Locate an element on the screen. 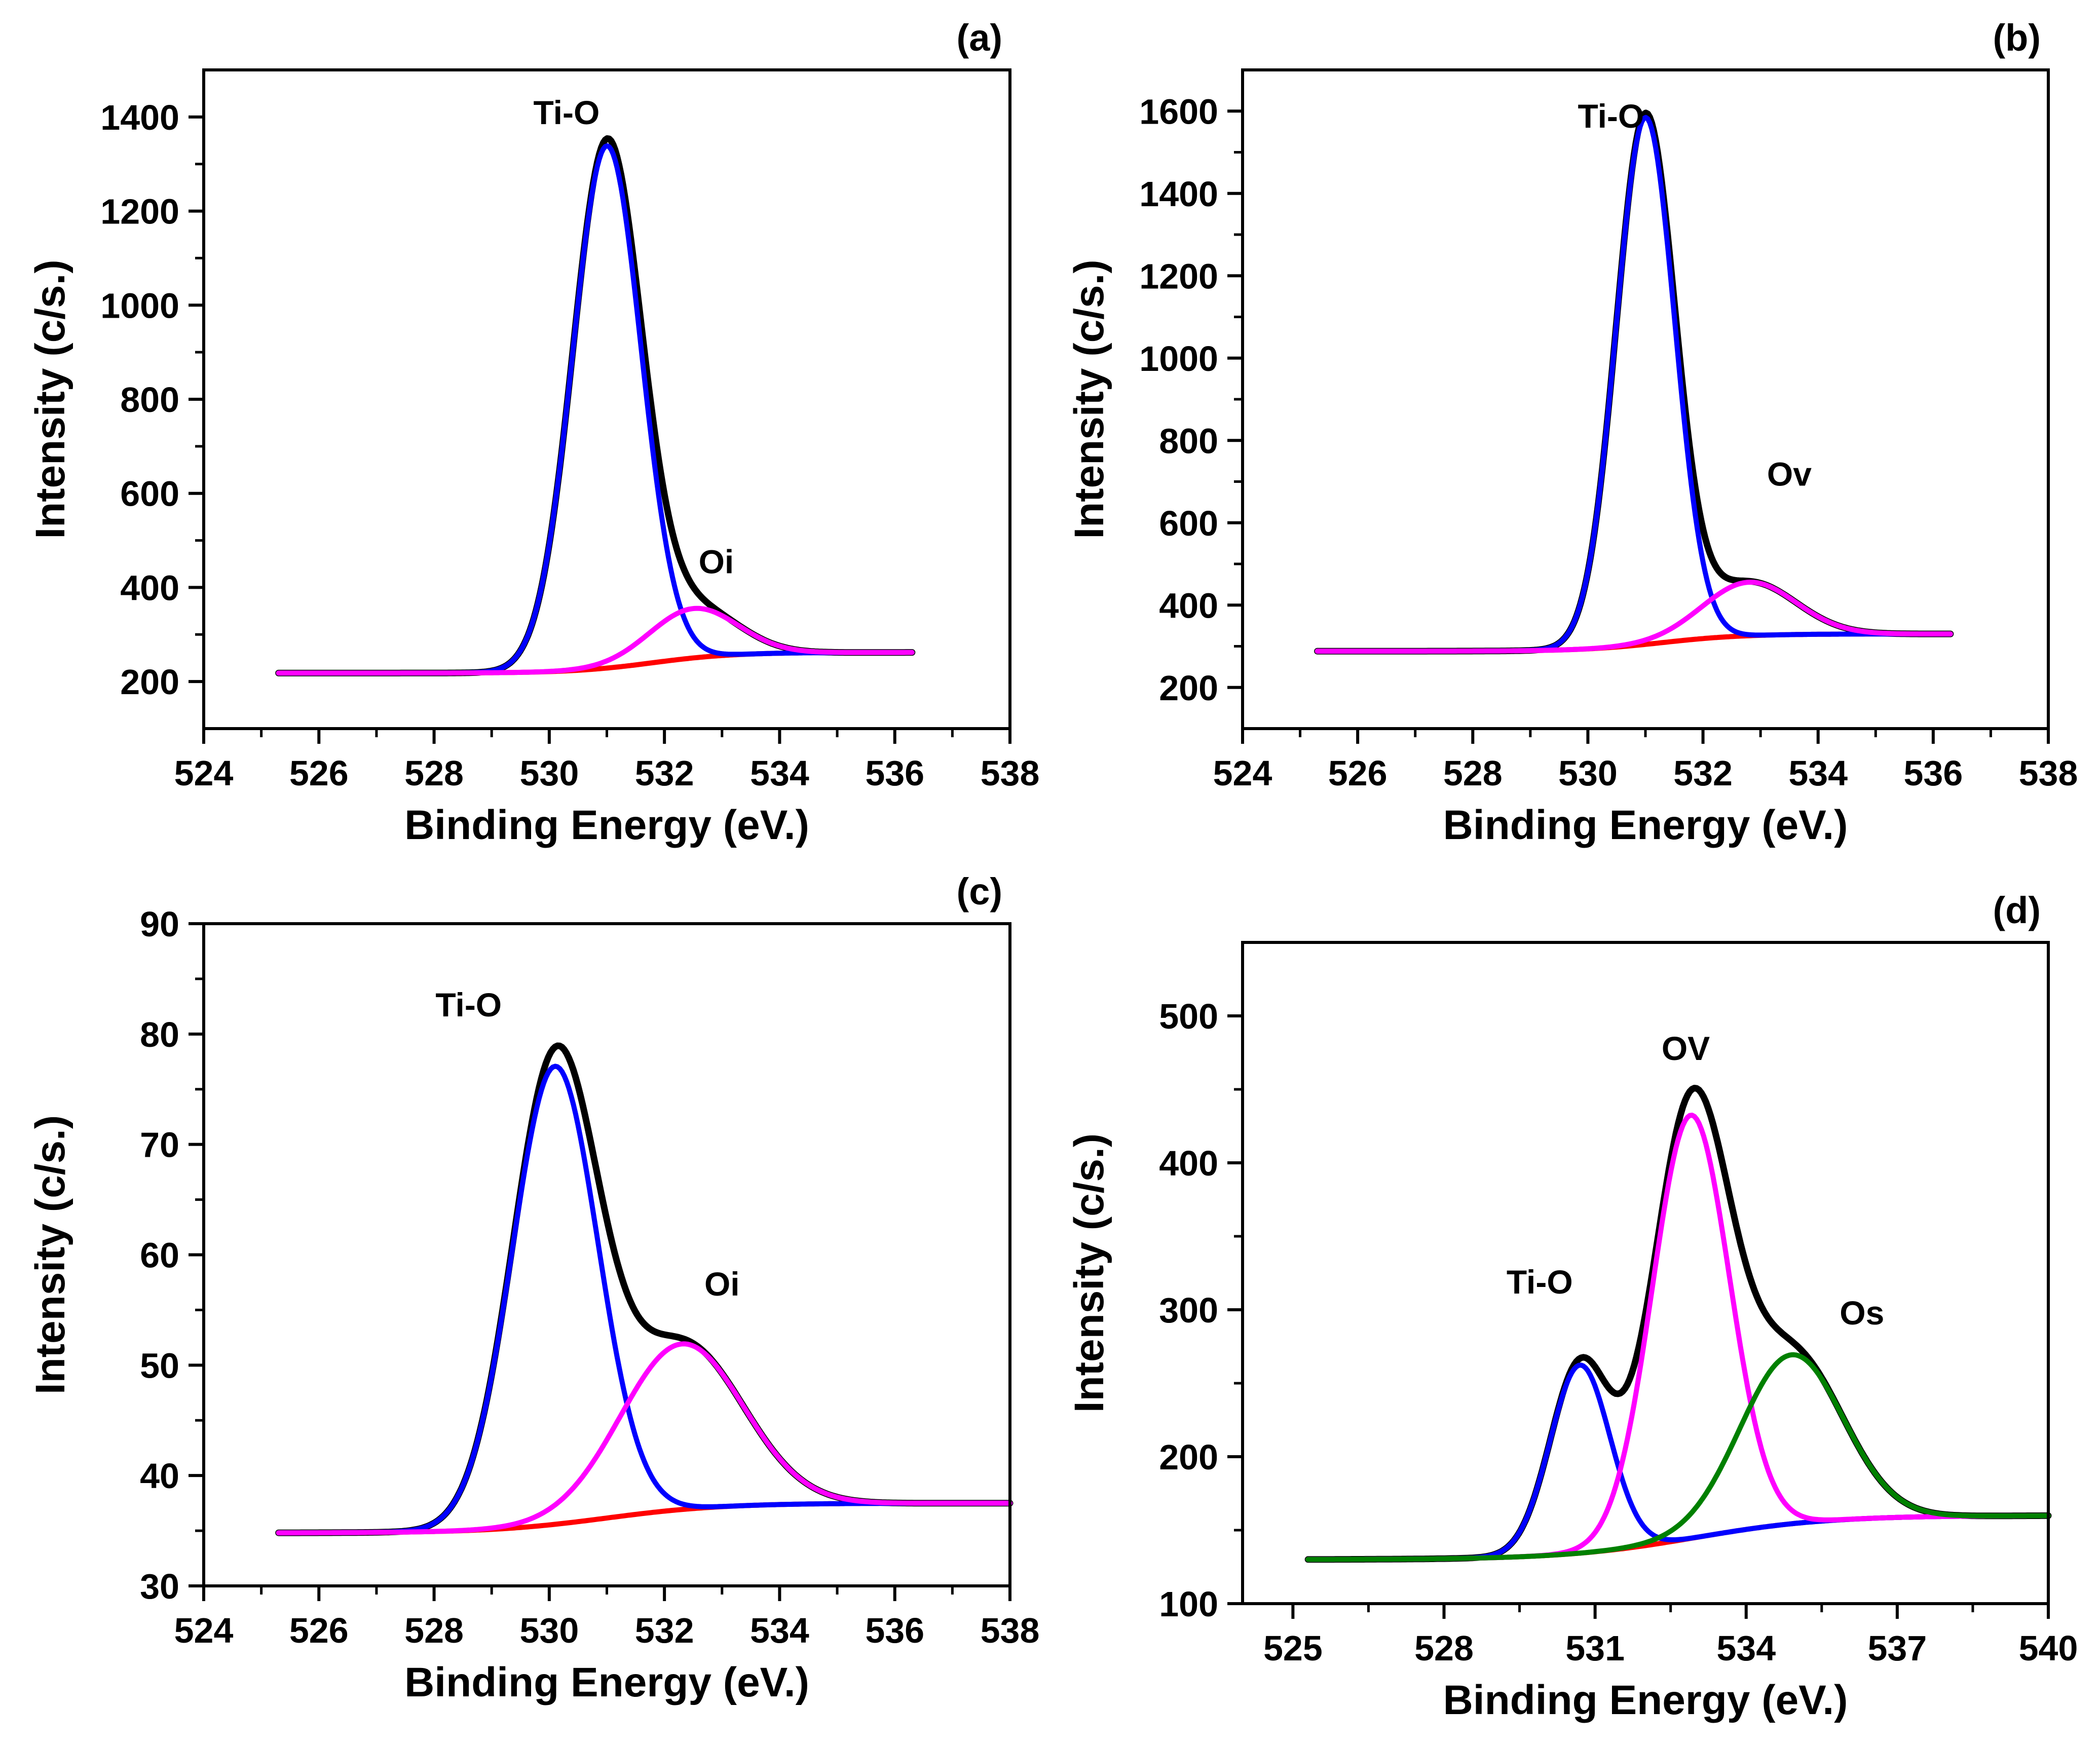 This screenshot has height=1745, width=2100. y-tick-label: 60 is located at coordinates (160, 1255).